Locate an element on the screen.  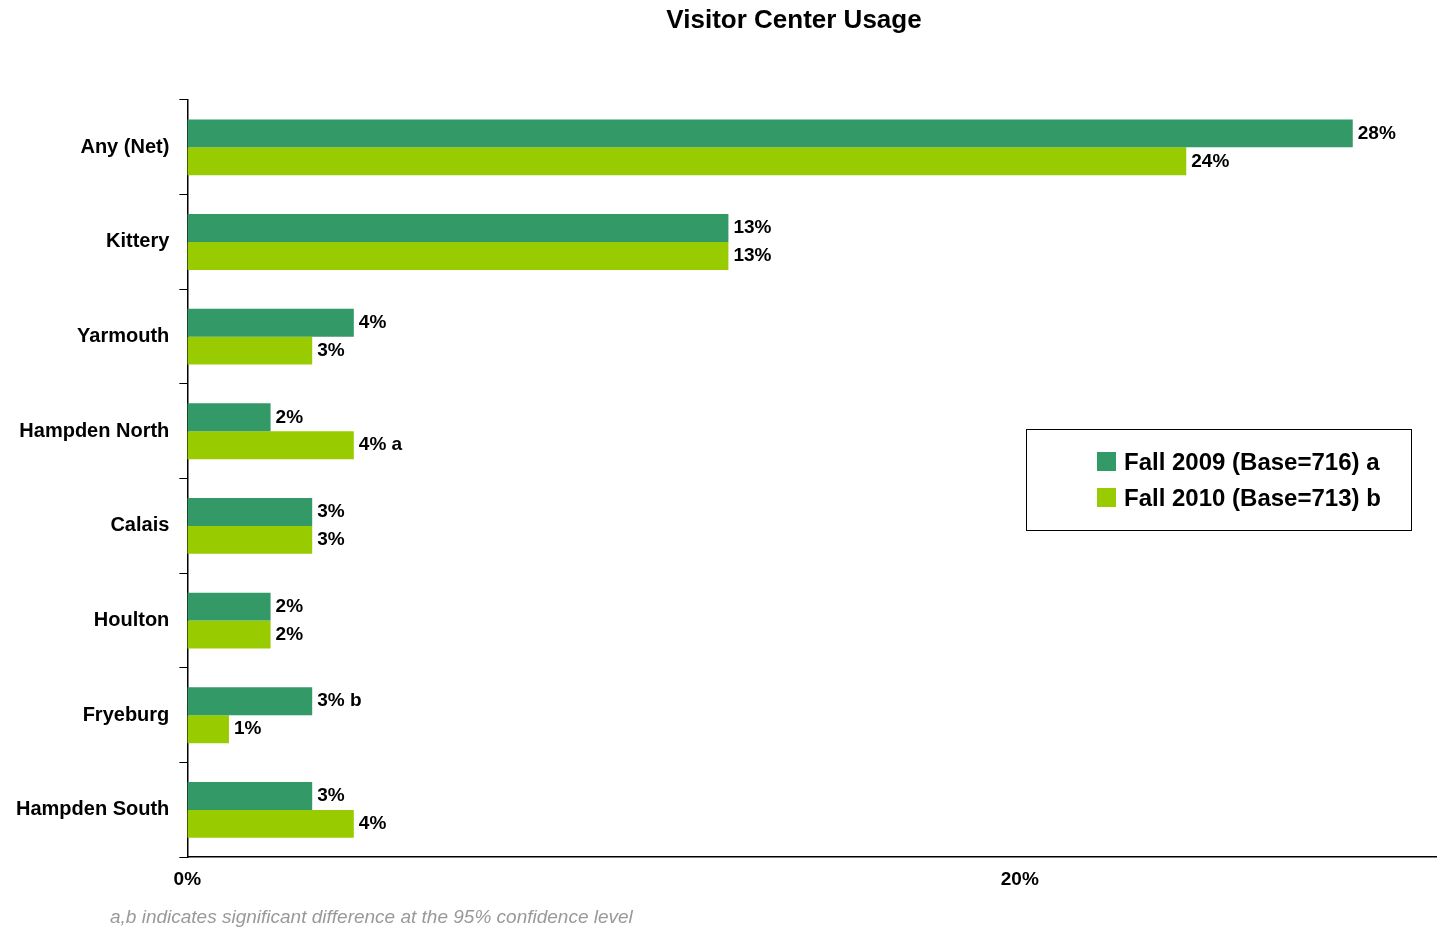
x-tick-label: 20% is located at coordinates (1019, 878).